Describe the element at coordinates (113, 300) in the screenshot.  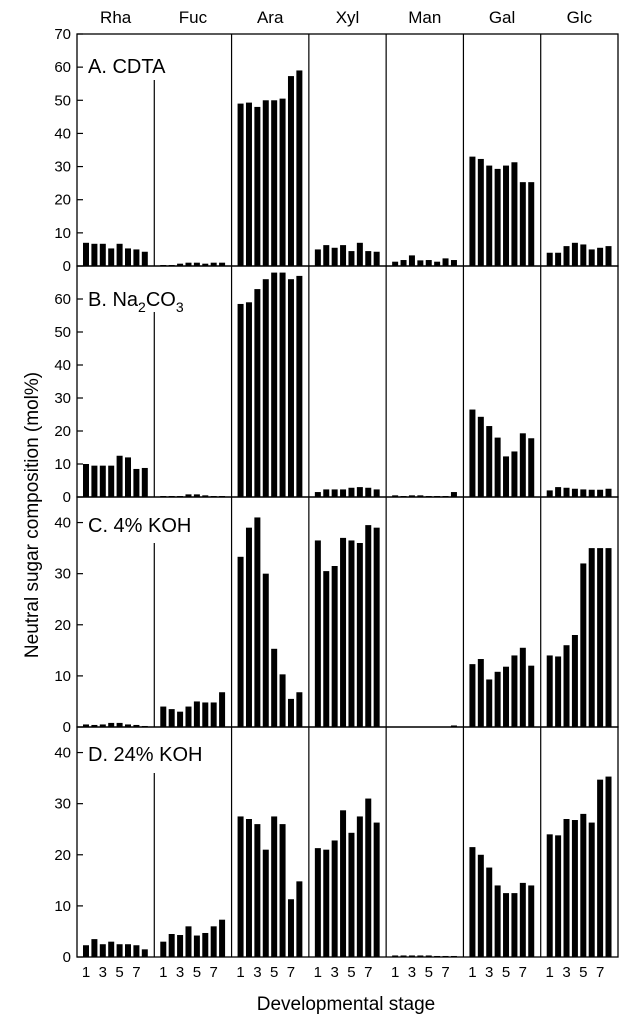
I see `panel-label-b-main: B. Na` at that location.